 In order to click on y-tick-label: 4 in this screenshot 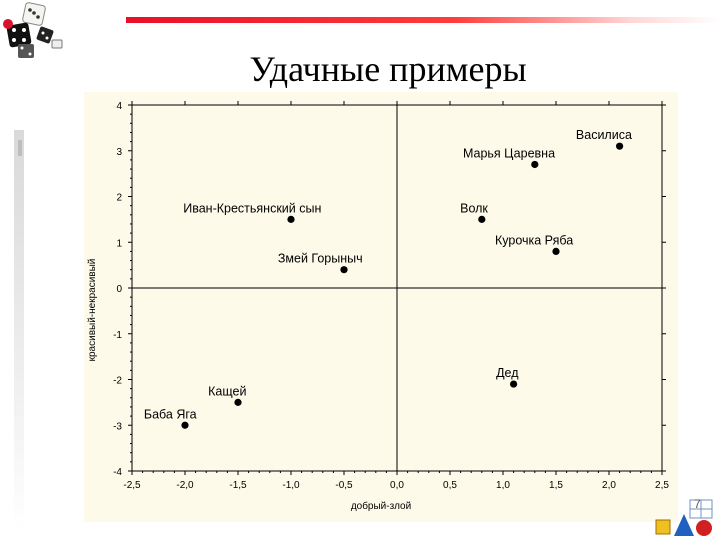, I will do `click(119, 106)`.